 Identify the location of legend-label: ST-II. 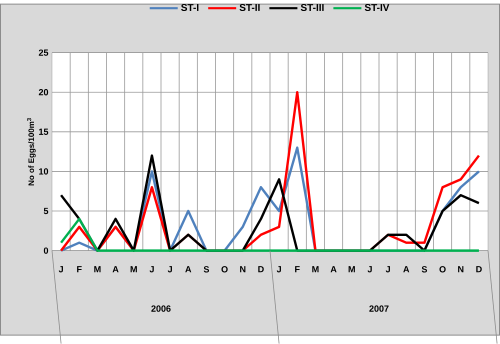
(250, 8).